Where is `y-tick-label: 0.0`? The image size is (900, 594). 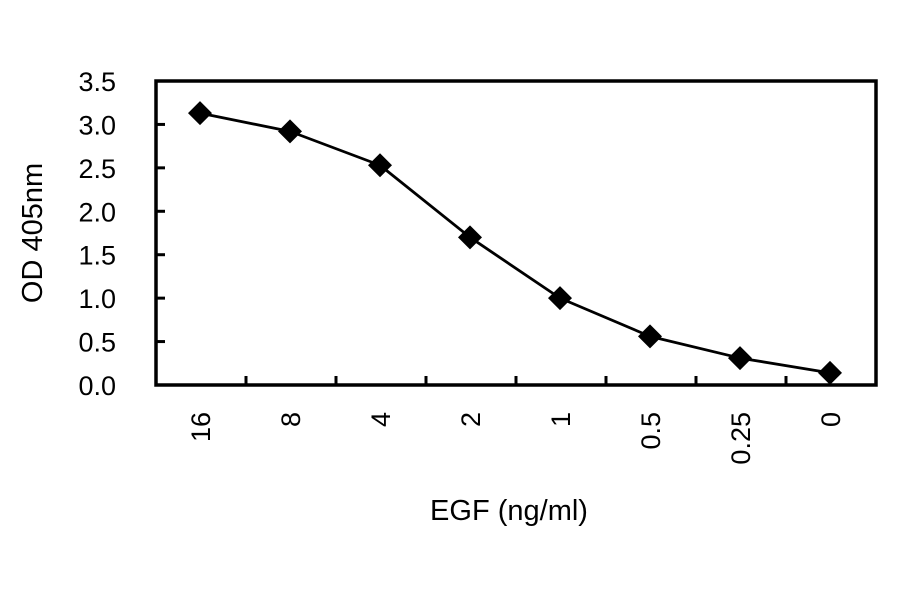
y-tick-label: 0.0 is located at coordinates (97, 386).